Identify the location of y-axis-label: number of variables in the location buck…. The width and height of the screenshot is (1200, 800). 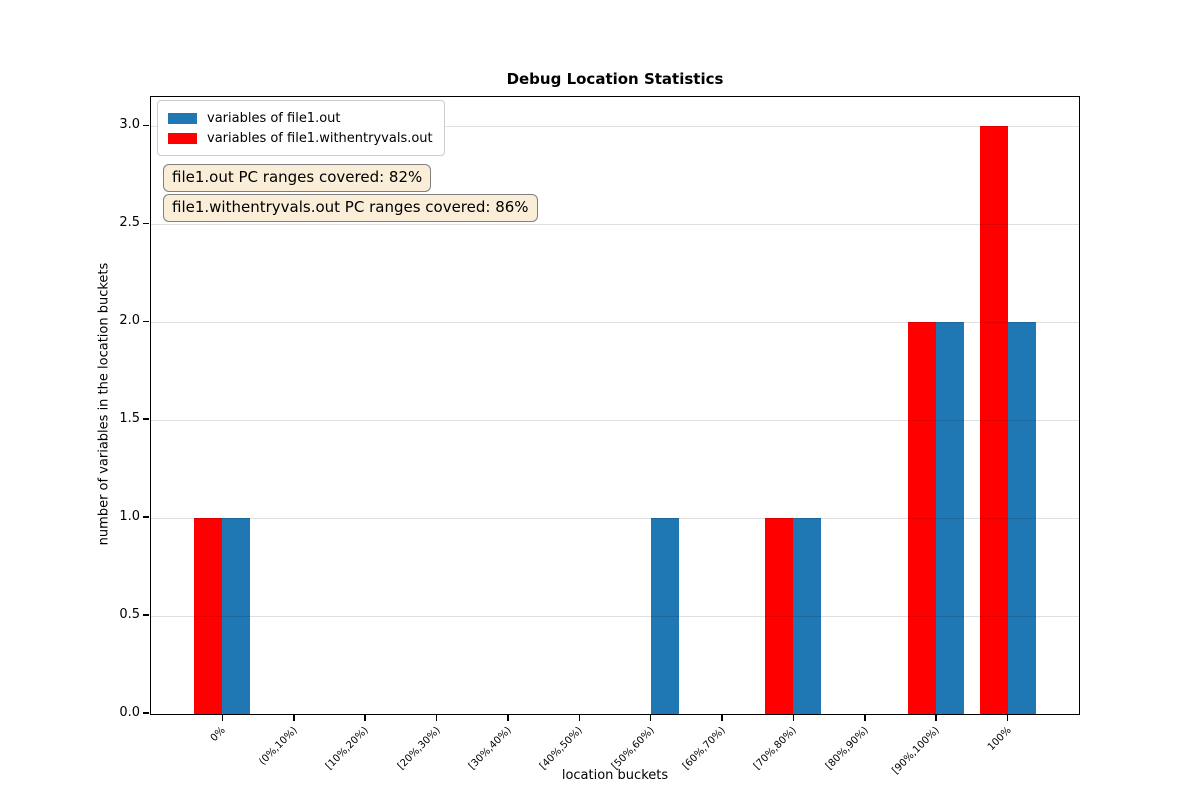
(104, 404).